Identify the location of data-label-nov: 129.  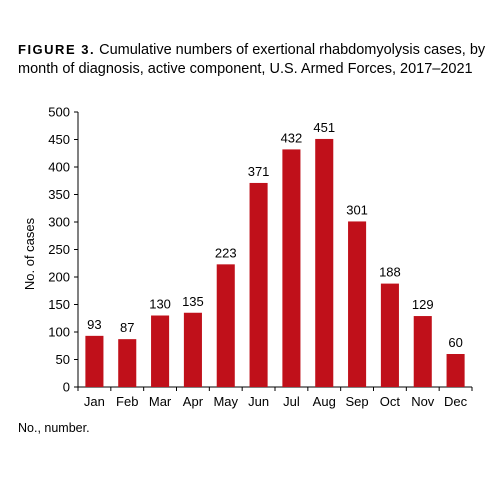
(423, 304).